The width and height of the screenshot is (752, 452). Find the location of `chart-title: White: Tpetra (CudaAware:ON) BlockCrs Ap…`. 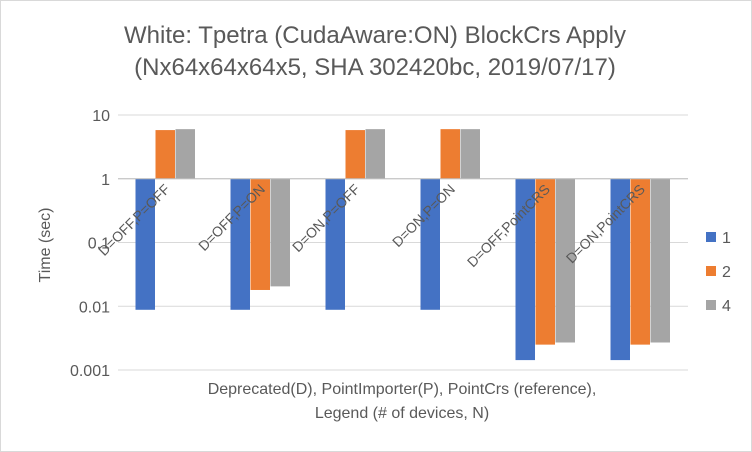

chart-title: White: Tpetra (CudaAware:ON) BlockCrs Ap… is located at coordinates (375, 35).